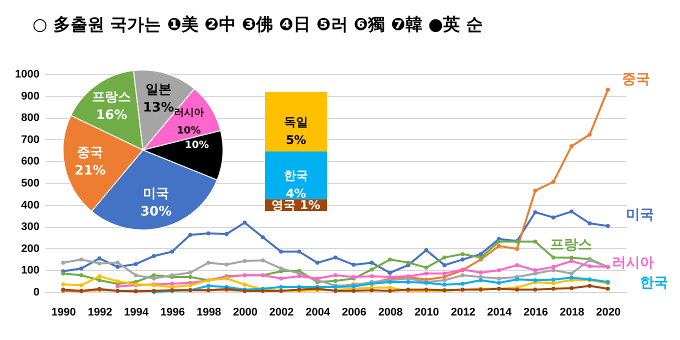  I want to click on y-tick-label: 400, so click(30, 205).